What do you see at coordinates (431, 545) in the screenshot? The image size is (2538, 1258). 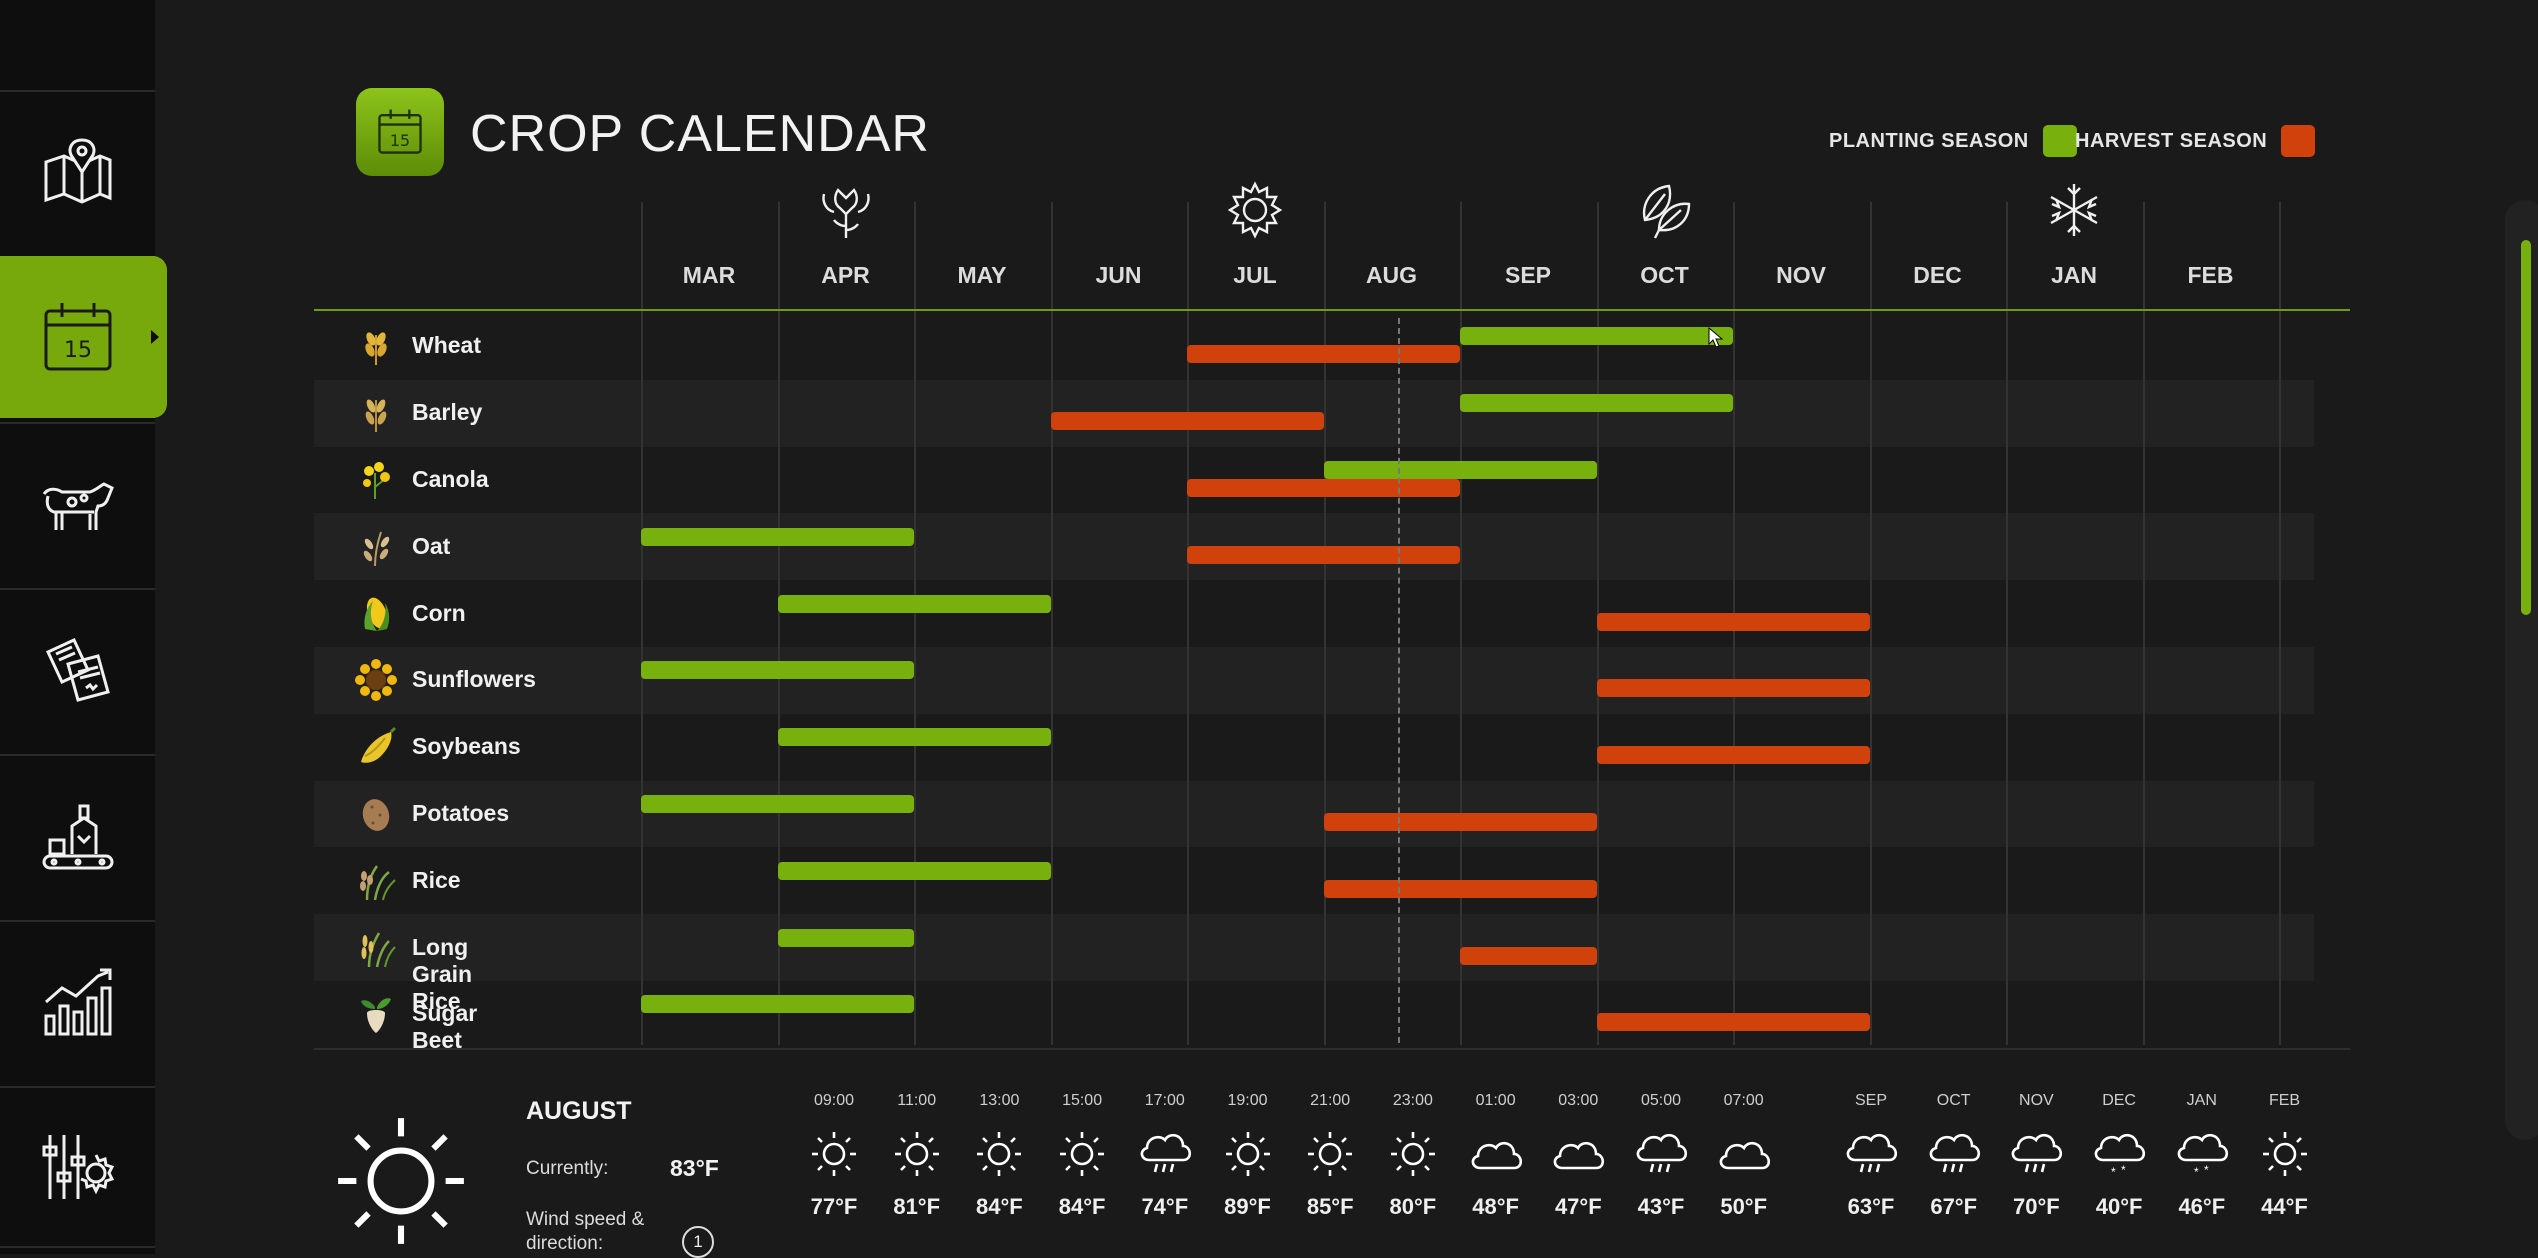 I see `crop-name: Oat` at bounding box center [431, 545].